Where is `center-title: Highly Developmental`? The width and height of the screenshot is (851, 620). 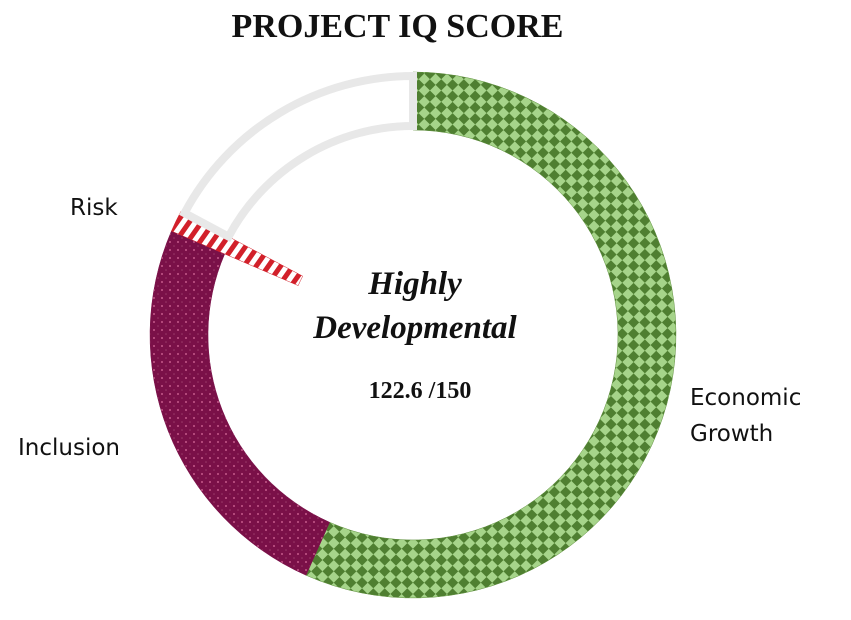
center-title: Highly Developmental is located at coordinates (415, 306).